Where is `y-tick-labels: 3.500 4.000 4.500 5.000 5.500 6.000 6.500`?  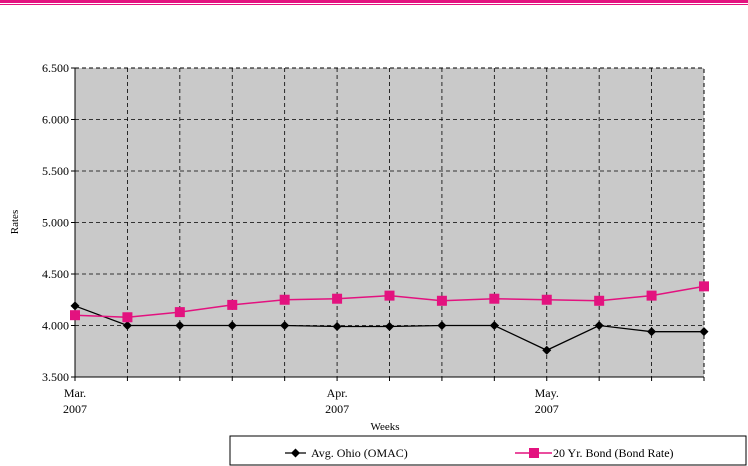 y-tick-labels: 3.500 4.000 4.500 5.000 5.500 6.000 6.500 is located at coordinates (58, 222).